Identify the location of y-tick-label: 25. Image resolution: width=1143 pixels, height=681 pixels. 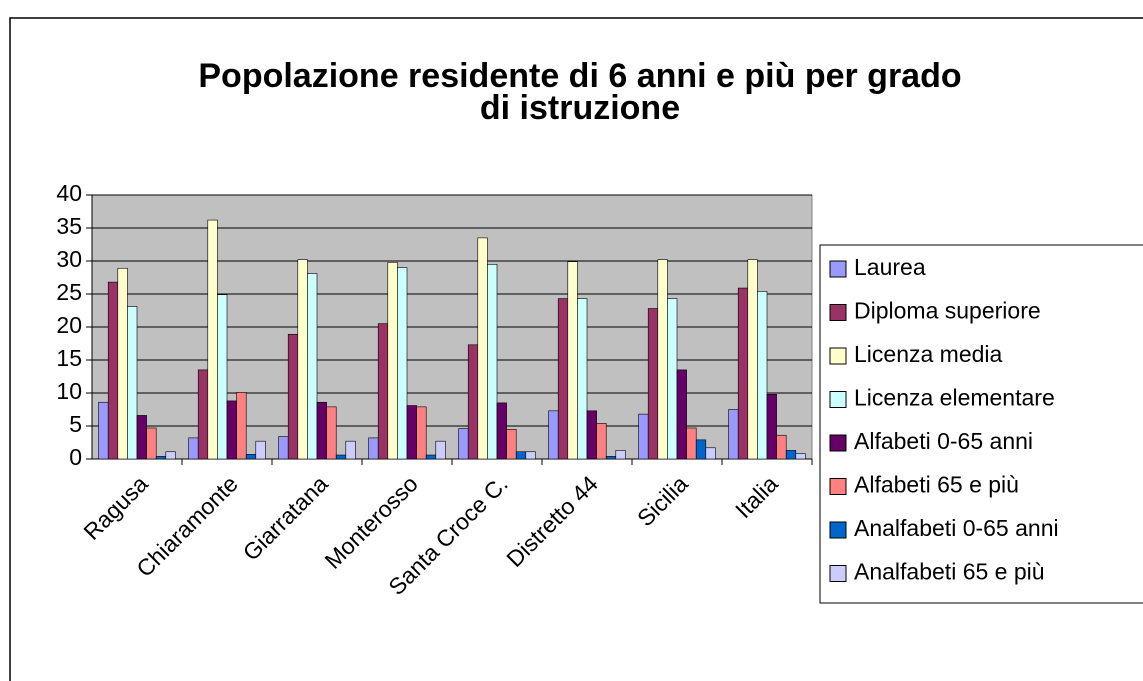
(69, 292).